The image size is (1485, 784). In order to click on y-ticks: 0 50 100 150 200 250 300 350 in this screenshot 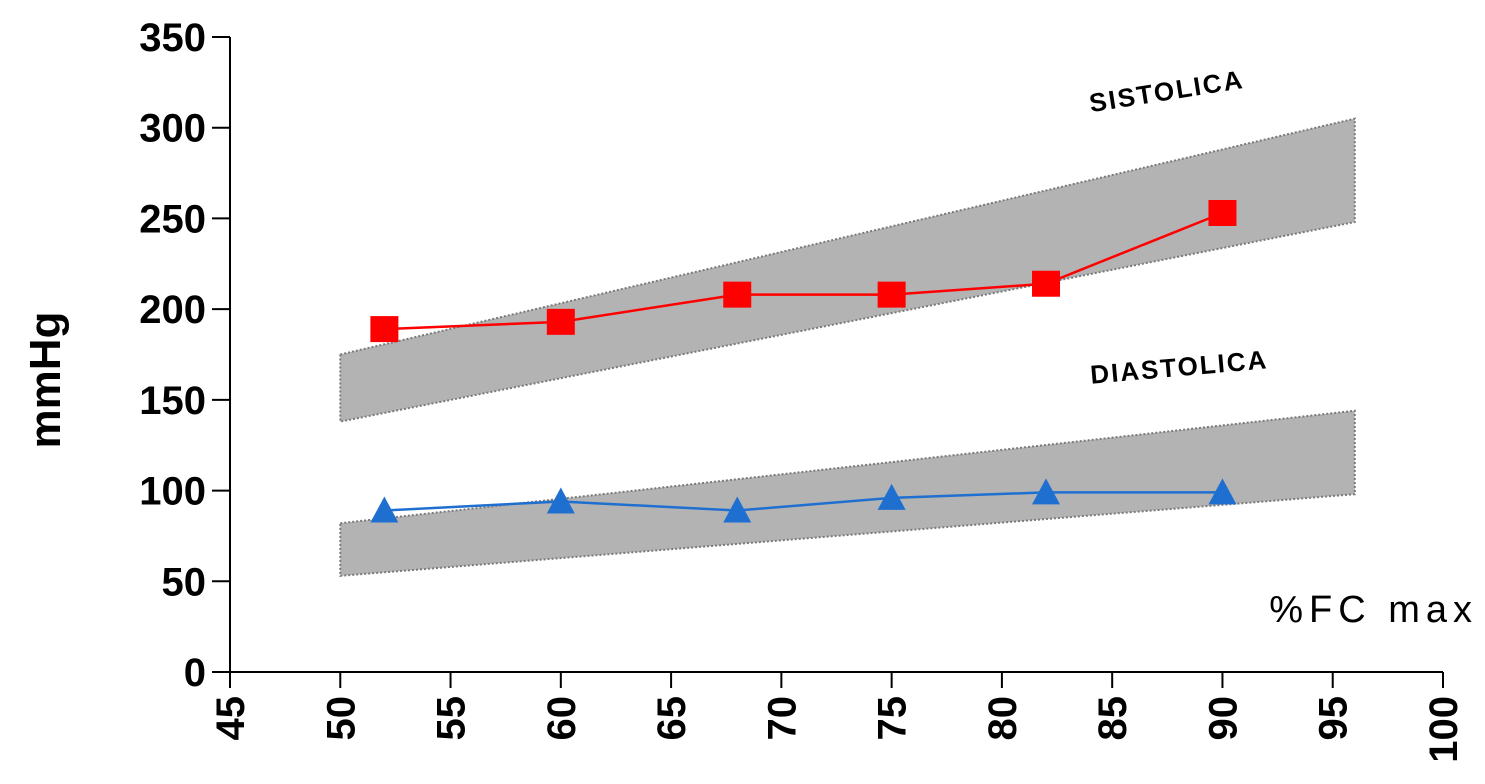, I will do `click(184, 355)`.